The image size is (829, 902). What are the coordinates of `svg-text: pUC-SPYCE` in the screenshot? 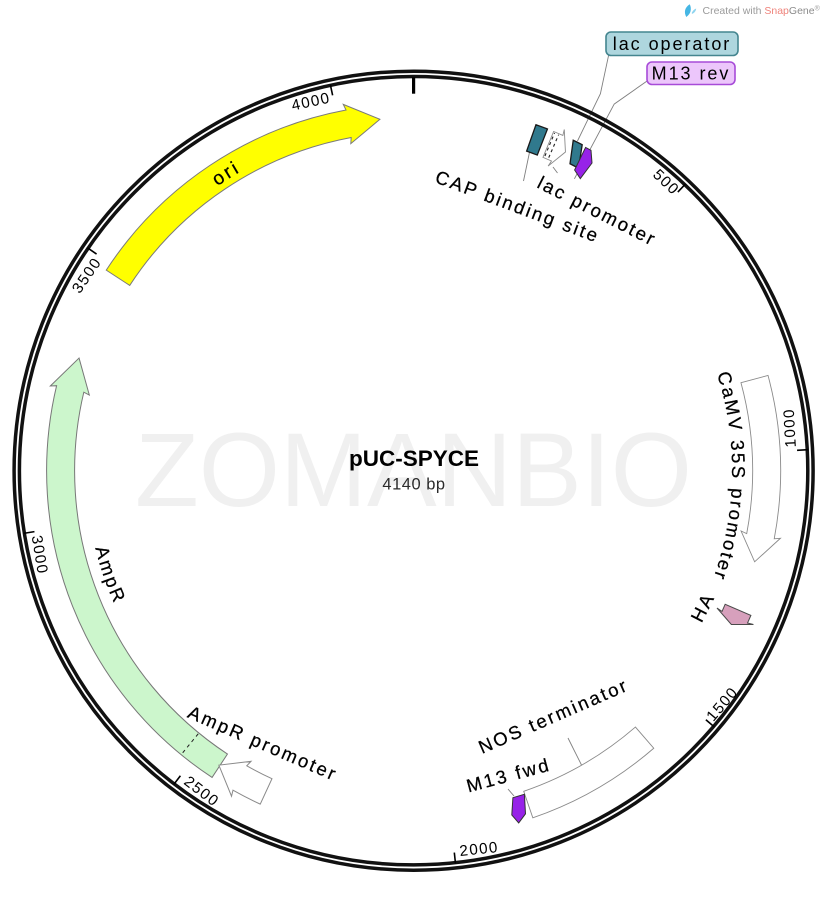 It's located at (414, 458).